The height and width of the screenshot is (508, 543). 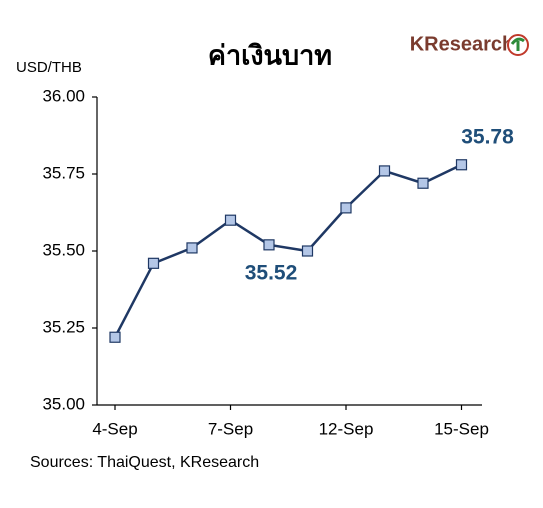 I want to click on x-tick-label: 4-Sep, so click(x=114, y=428).